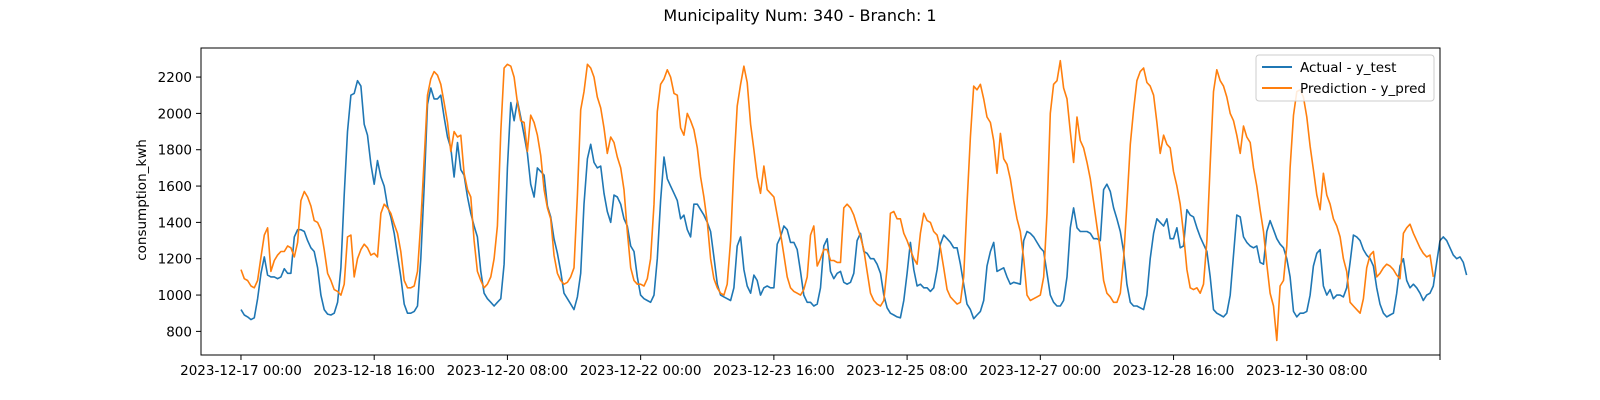 This screenshot has width=1600, height=400. What do you see at coordinates (175, 114) in the screenshot?
I see `y-tick-label: 2000` at bounding box center [175, 114].